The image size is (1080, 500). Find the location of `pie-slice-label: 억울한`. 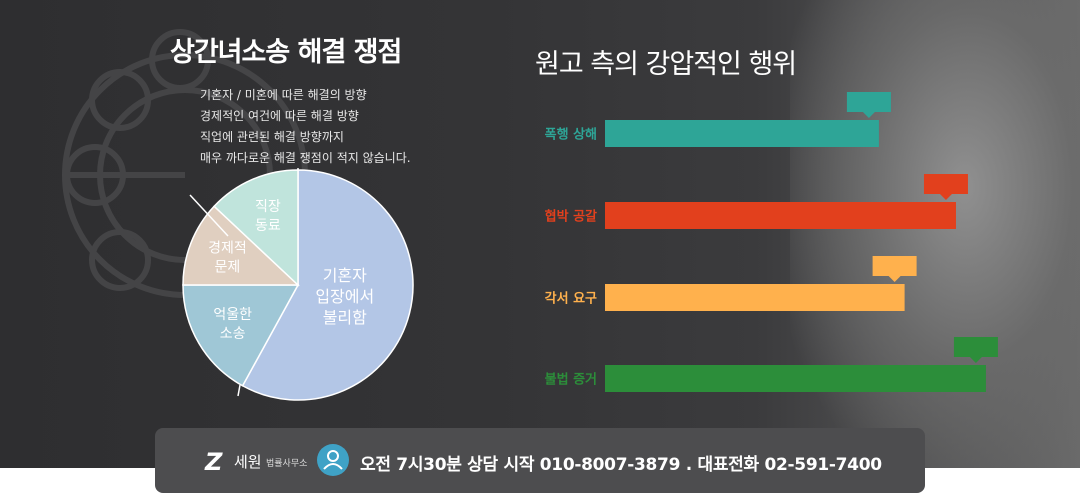

pie-slice-label: 억울한 is located at coordinates (232, 315).